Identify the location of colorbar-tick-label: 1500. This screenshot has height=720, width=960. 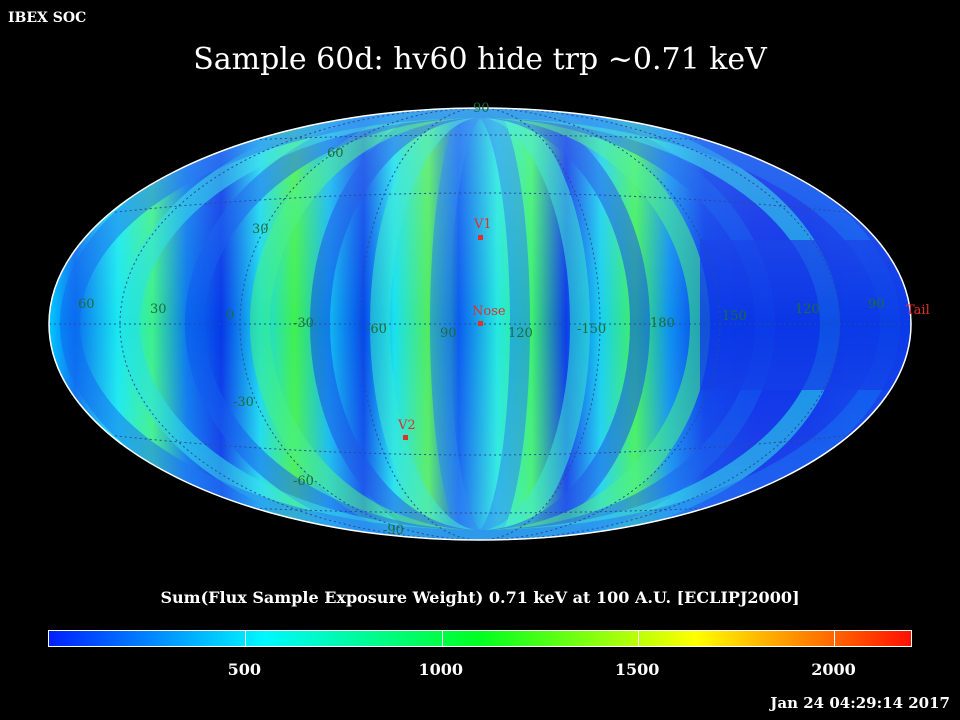
(637, 669).